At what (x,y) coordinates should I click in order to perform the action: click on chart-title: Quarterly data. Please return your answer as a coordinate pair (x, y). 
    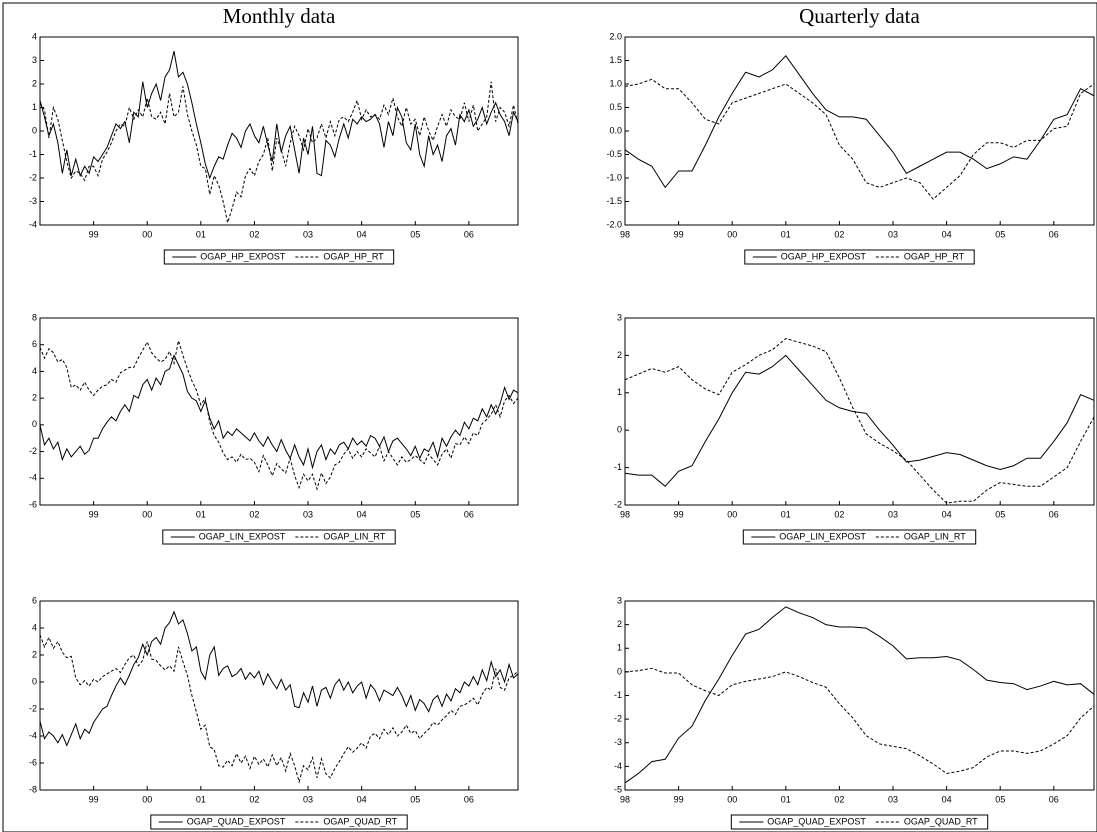
    Looking at the image, I should click on (859, 16).